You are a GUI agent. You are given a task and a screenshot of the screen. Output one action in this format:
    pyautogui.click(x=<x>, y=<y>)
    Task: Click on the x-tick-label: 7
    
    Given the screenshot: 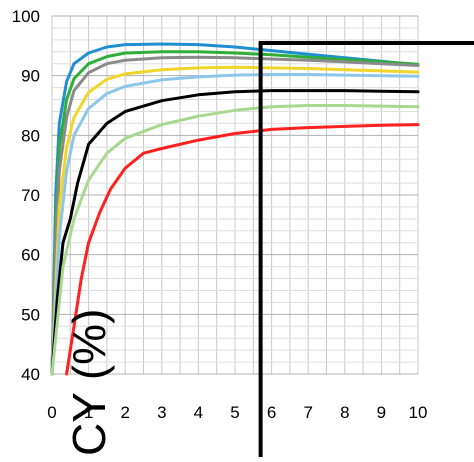 What is the action you would take?
    pyautogui.click(x=307, y=412)
    